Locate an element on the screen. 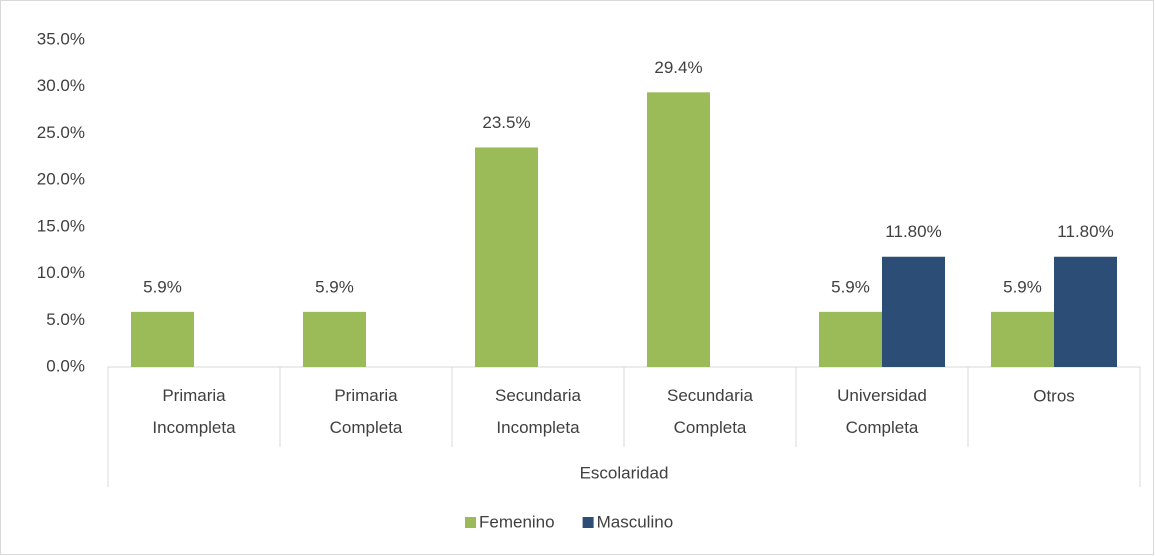  y-tick-label: 0.0% is located at coordinates (65, 365).